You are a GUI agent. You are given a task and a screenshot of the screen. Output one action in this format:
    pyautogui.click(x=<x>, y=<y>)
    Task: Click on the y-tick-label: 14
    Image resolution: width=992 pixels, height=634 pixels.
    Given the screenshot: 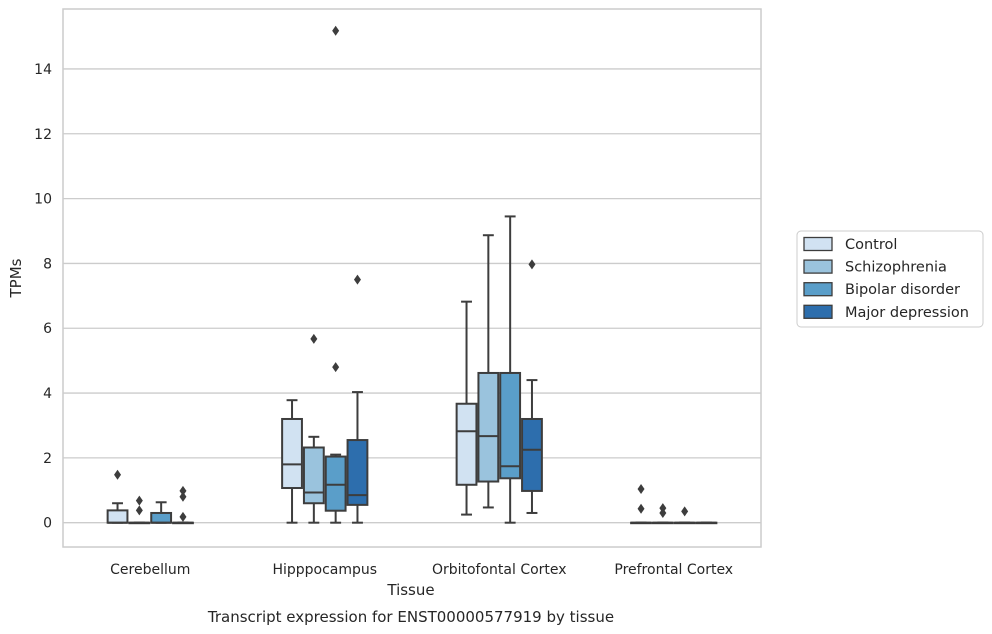 What is the action you would take?
    pyautogui.click(x=43, y=70)
    